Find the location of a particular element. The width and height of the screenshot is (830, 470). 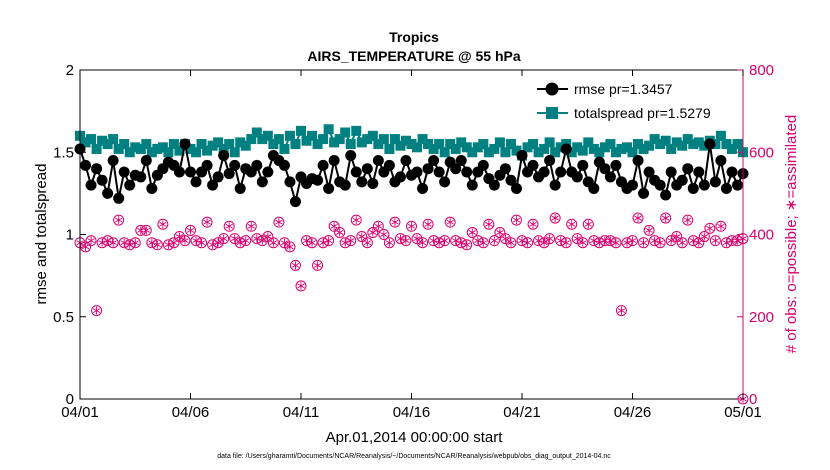

chart-subtitle: AIRS_TEMPERATURE @ 55 hPa is located at coordinates (414, 56).